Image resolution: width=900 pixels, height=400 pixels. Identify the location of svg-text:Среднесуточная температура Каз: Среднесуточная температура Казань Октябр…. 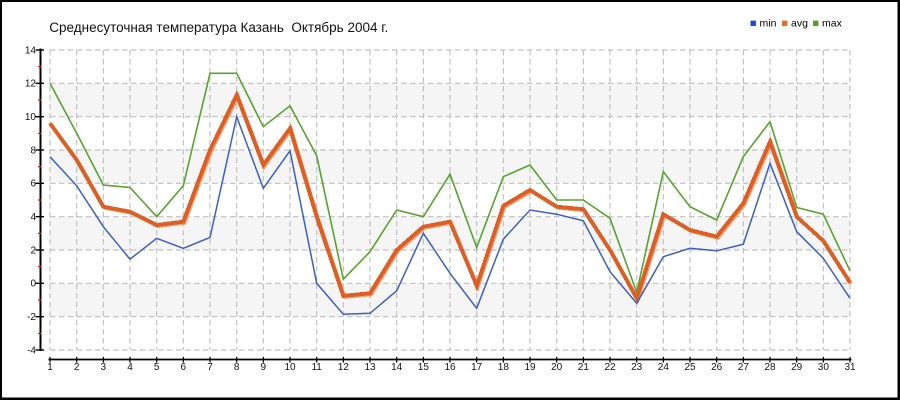
(218, 27).